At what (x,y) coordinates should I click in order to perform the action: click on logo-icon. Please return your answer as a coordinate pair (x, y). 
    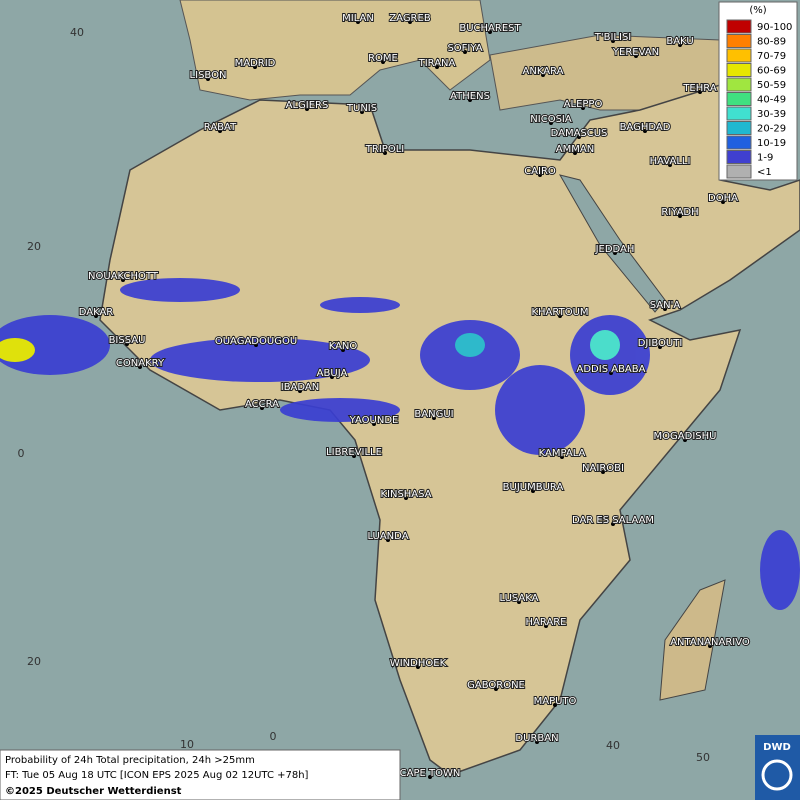
    Looking at the image, I should click on (777, 775).